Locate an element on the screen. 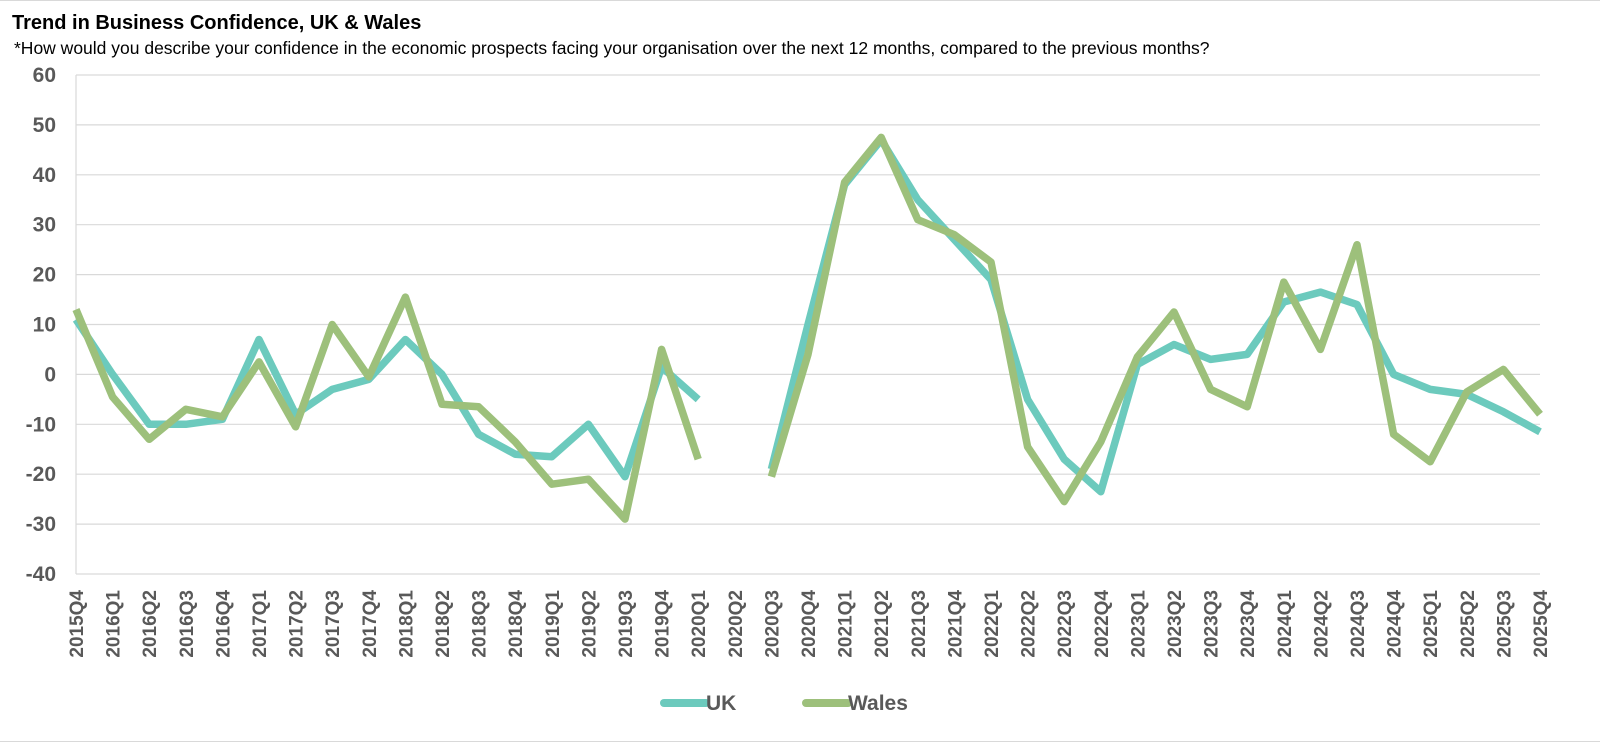 The image size is (1600, 742). x-tick-label: 2022Q1 is located at coordinates (992, 624).